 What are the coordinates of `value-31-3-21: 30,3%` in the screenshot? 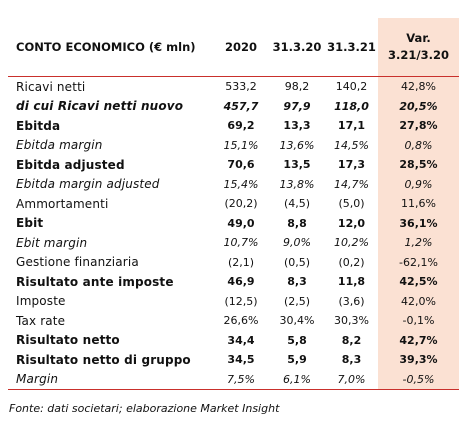 It's located at (351, 321).